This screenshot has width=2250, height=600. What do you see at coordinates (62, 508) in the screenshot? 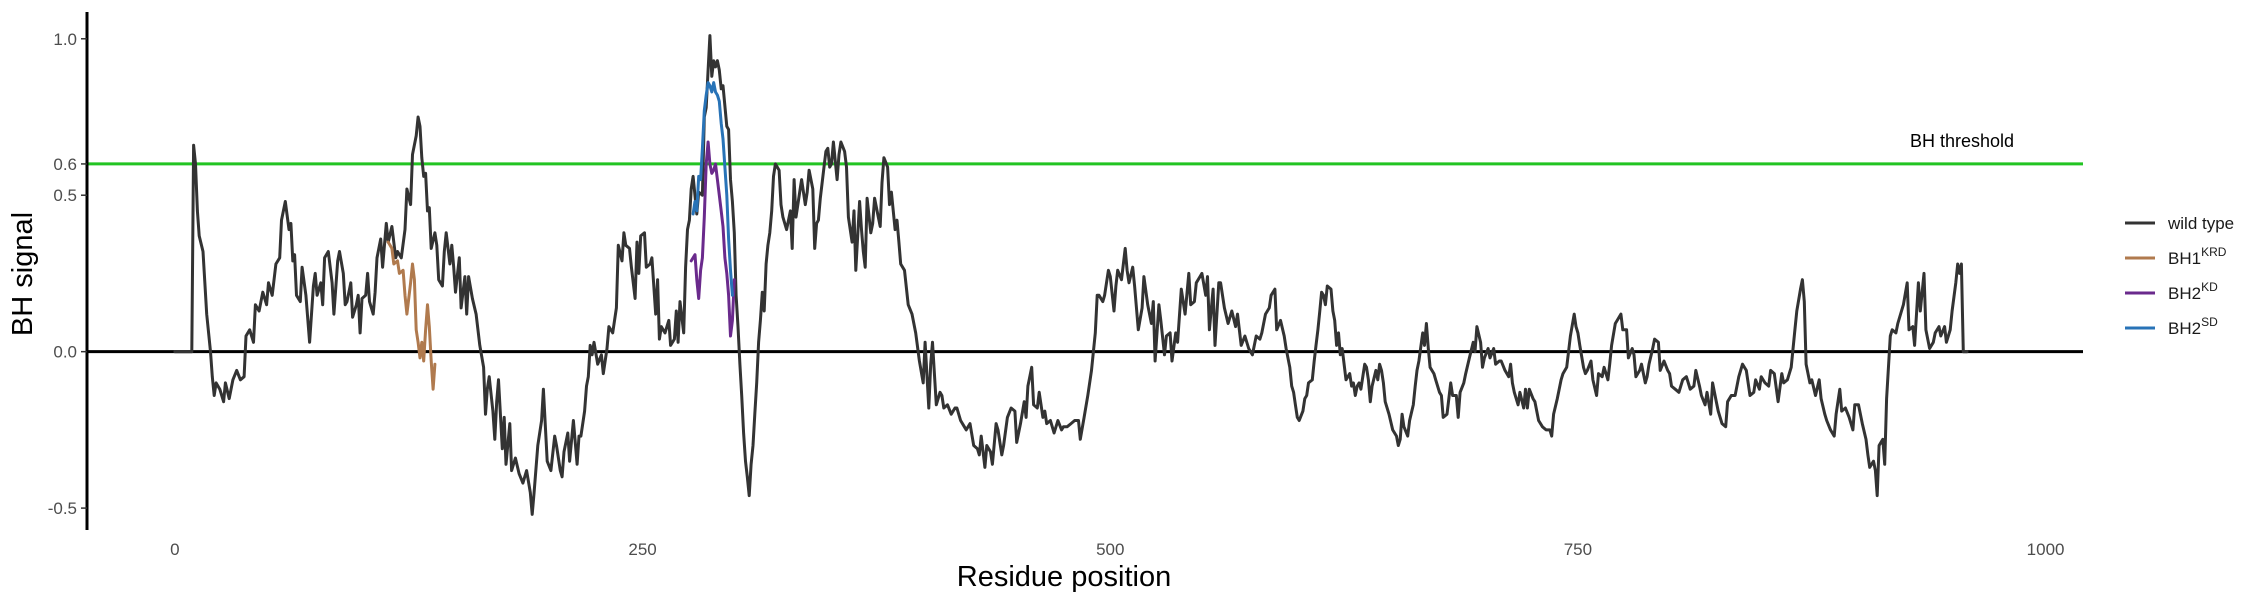
I see `y-tick-label: -0.5` at bounding box center [62, 508].